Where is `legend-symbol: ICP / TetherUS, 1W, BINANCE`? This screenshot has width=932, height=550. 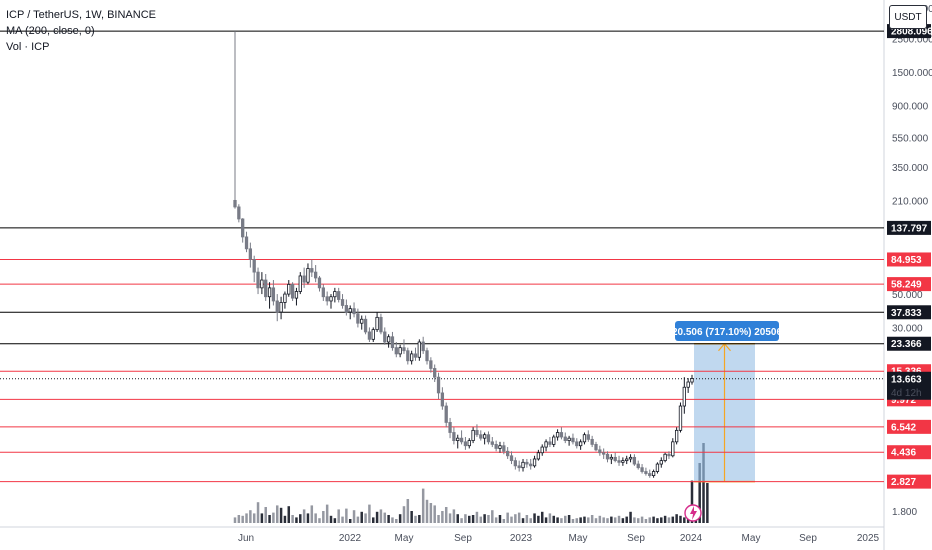
legend-symbol: ICP / TetherUS, 1W, BINANCE is located at coordinates (81, 15).